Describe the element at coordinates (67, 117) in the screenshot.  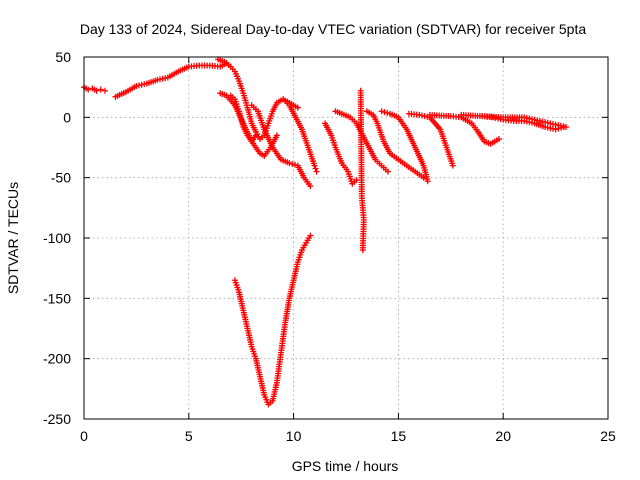
I see `y-tick-label: 0` at that location.